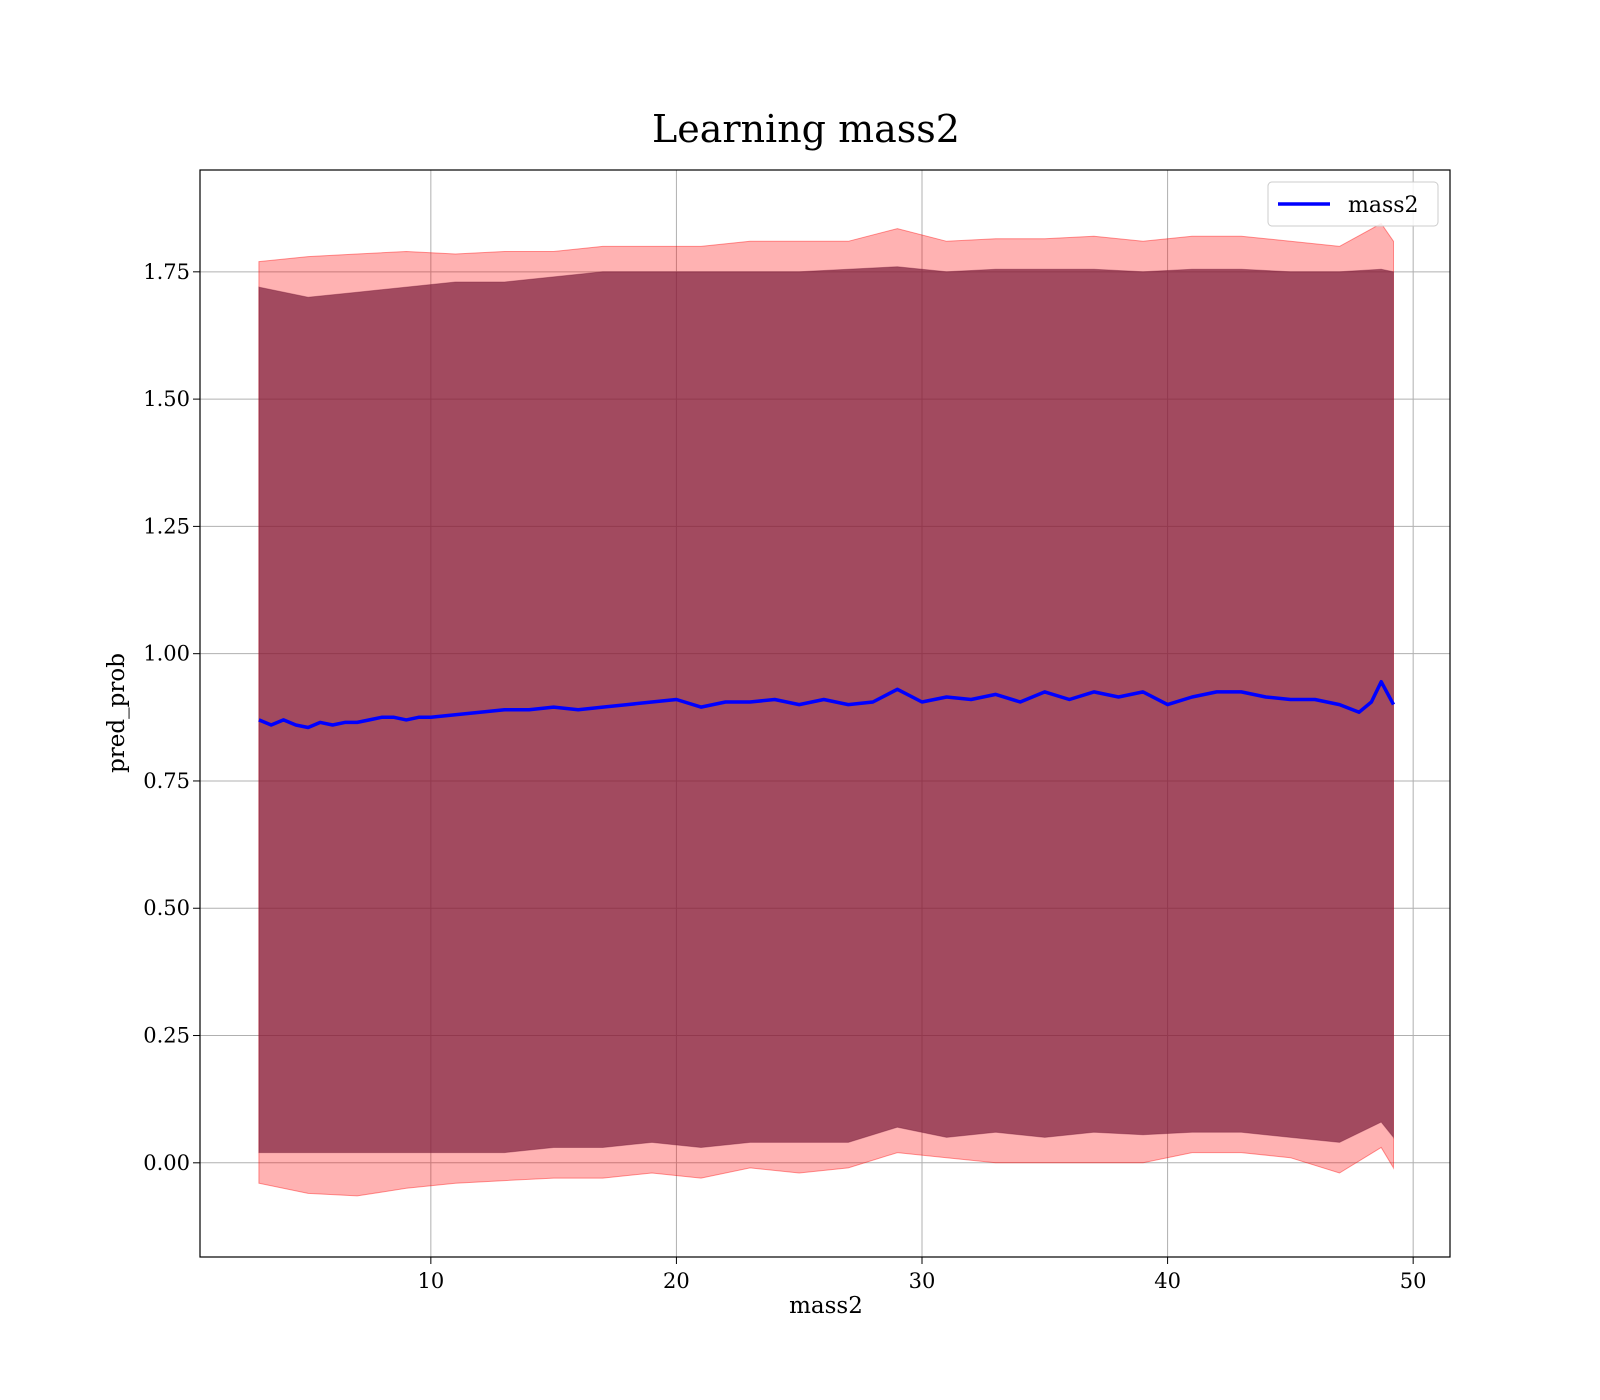 This screenshot has height=1400, width=1600. What do you see at coordinates (166, 1036) in the screenshot?
I see `y-tick-label: 0.25` at bounding box center [166, 1036].